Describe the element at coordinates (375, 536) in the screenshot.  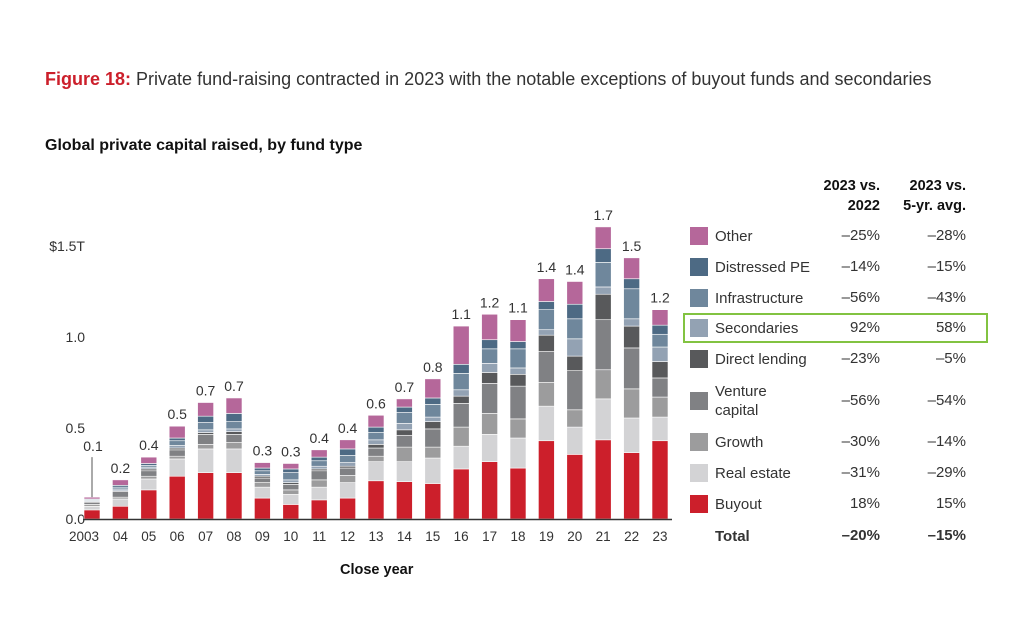
I see `x-tick-label: 13` at that location.